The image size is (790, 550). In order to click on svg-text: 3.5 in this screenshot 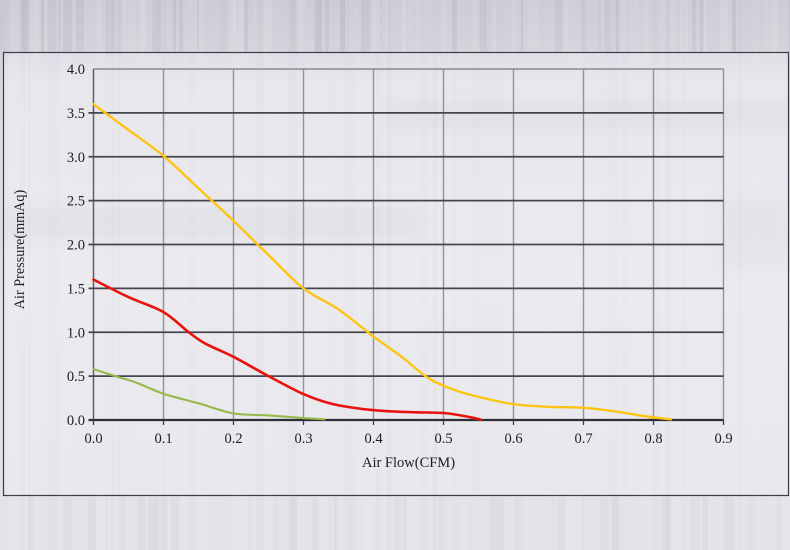, I will do `click(76, 114)`.